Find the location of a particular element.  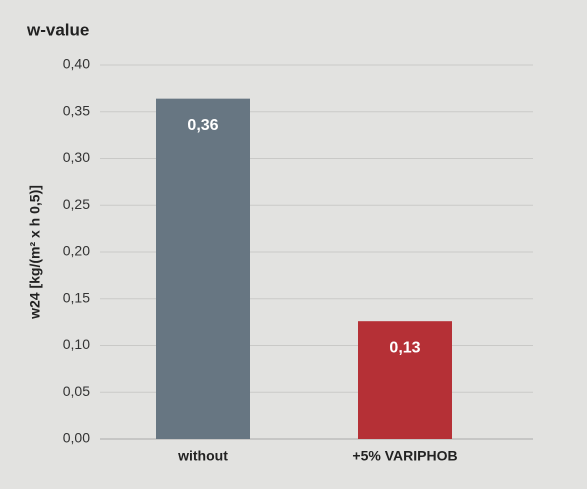

y-tick-label: 0,20 is located at coordinates (76, 251).